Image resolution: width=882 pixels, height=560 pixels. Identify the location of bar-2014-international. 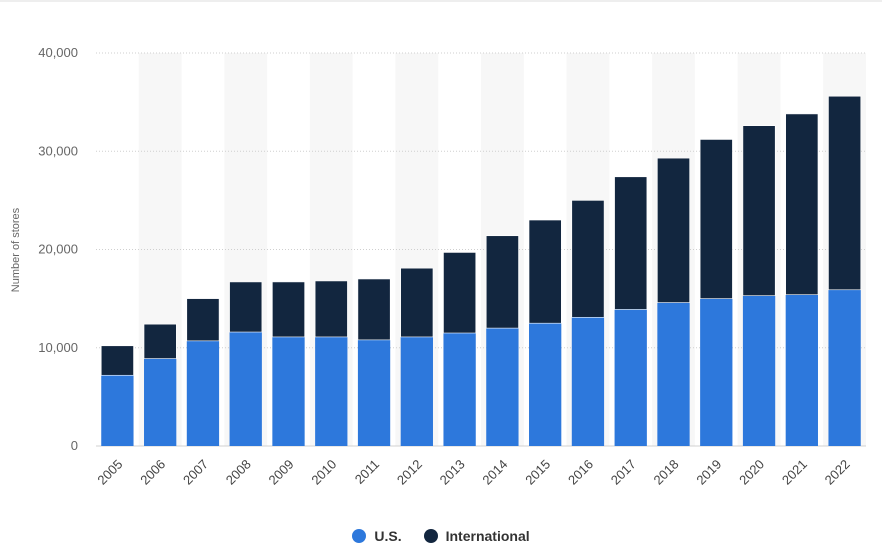
(502, 282).